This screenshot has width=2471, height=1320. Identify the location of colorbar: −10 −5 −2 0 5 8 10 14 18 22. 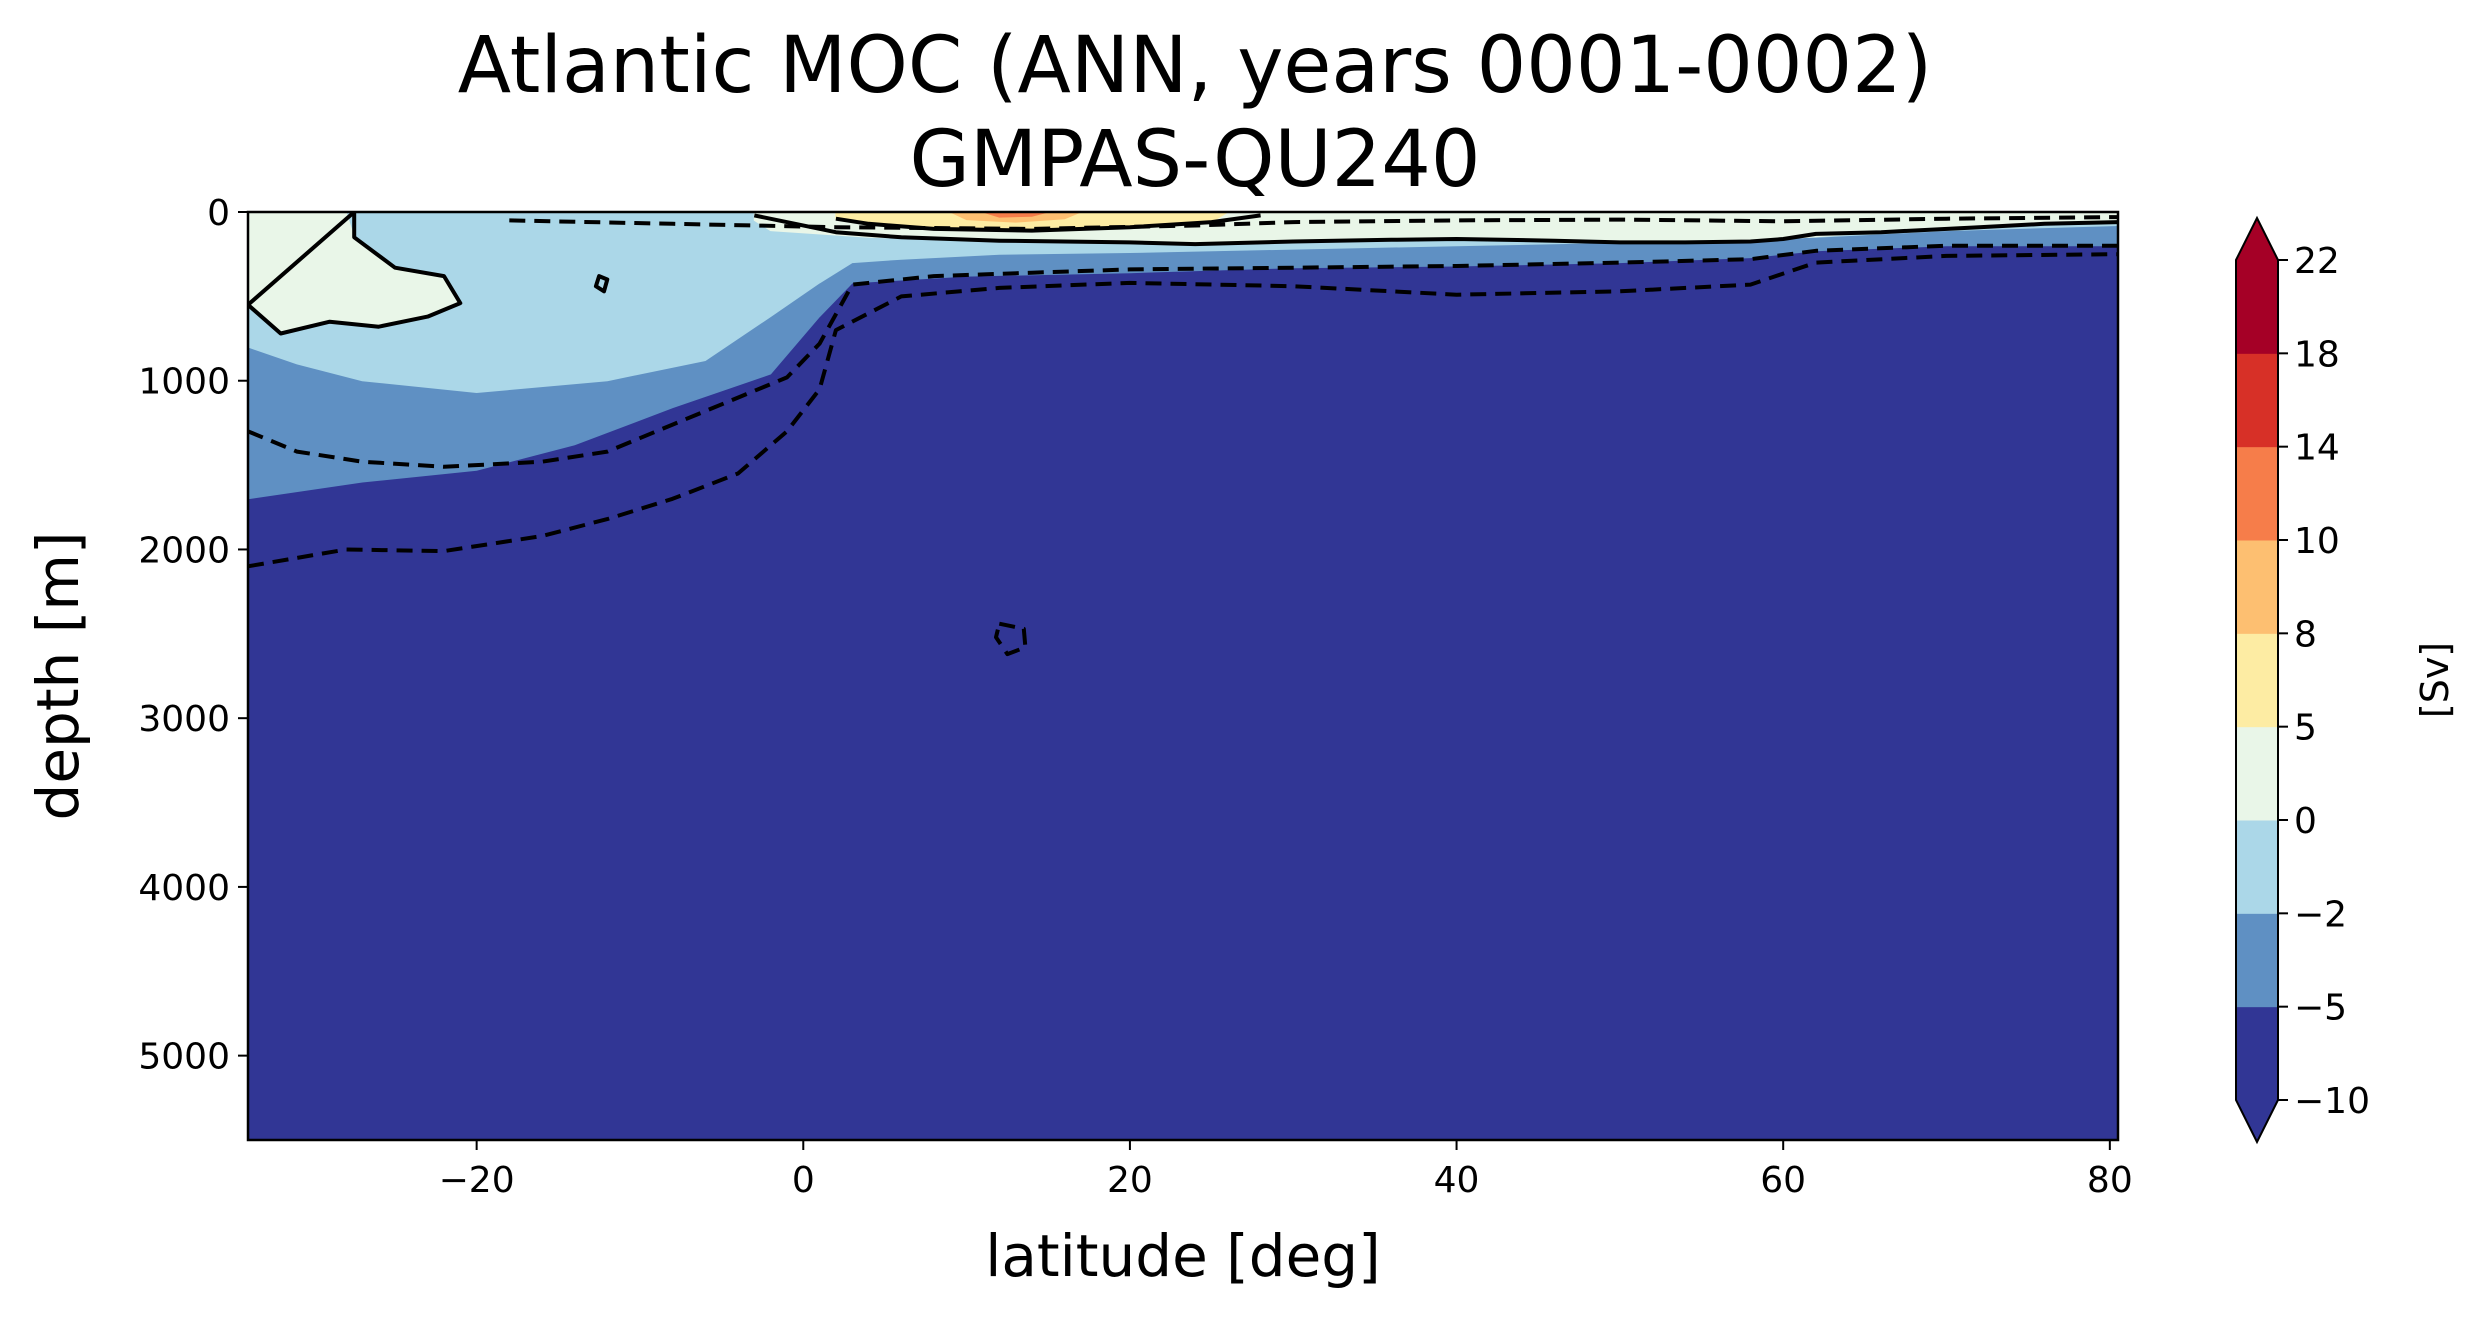
(2302, 680).